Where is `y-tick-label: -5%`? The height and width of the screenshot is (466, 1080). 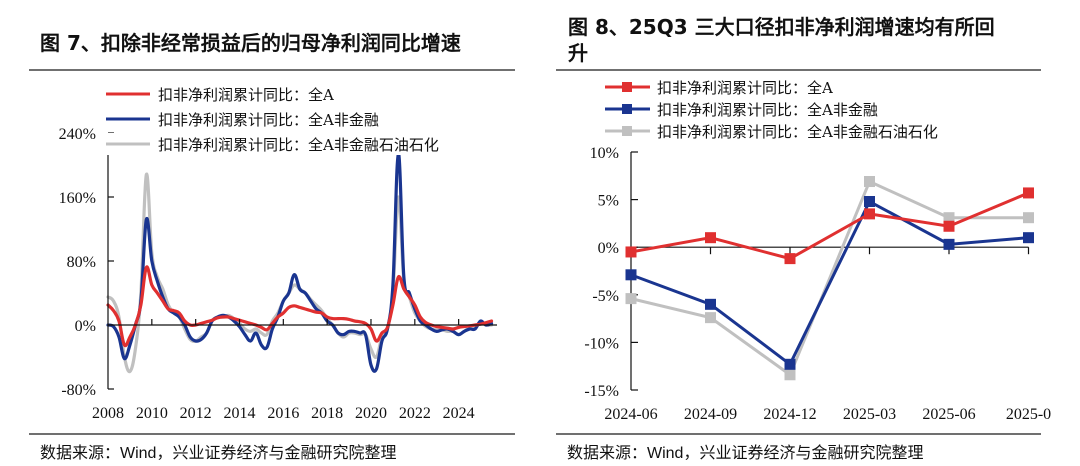 y-tick-label: -5% is located at coordinates (605, 296).